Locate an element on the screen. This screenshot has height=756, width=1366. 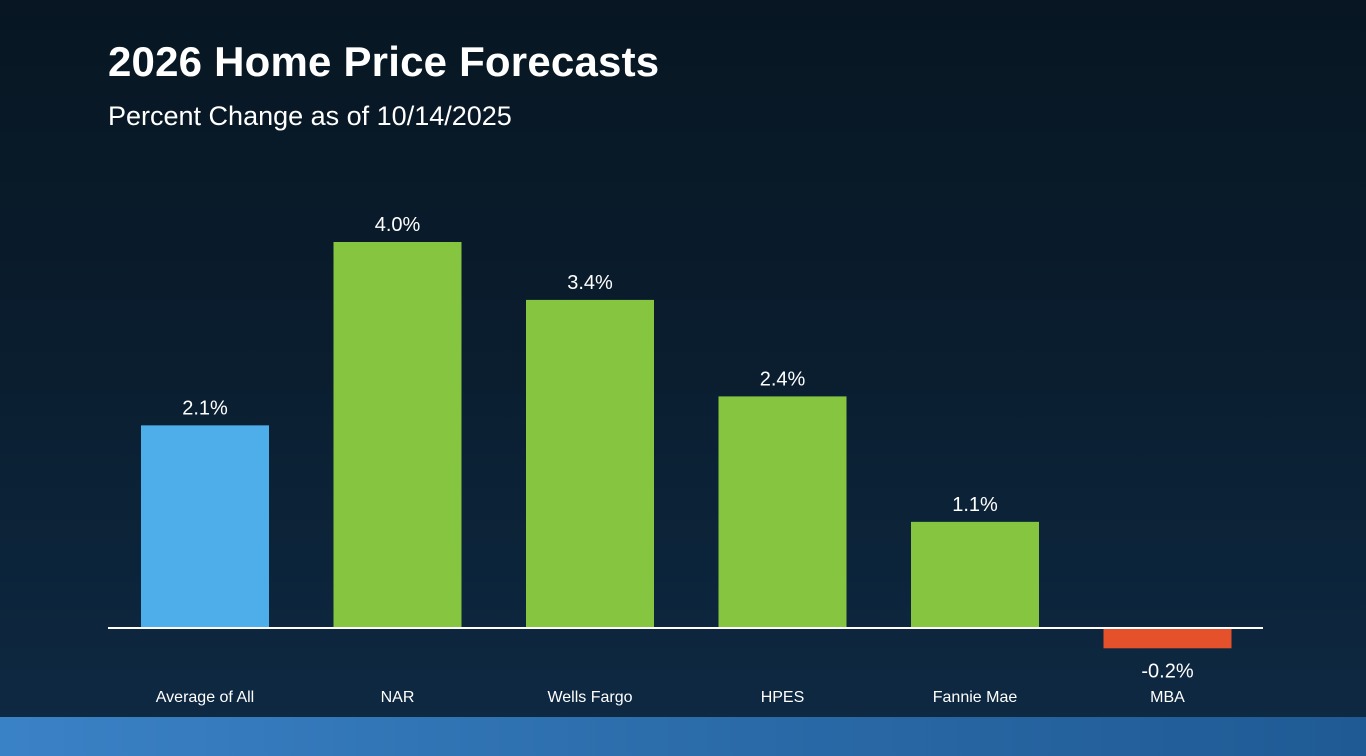
data-label: 2.4% is located at coordinates (783, 379).